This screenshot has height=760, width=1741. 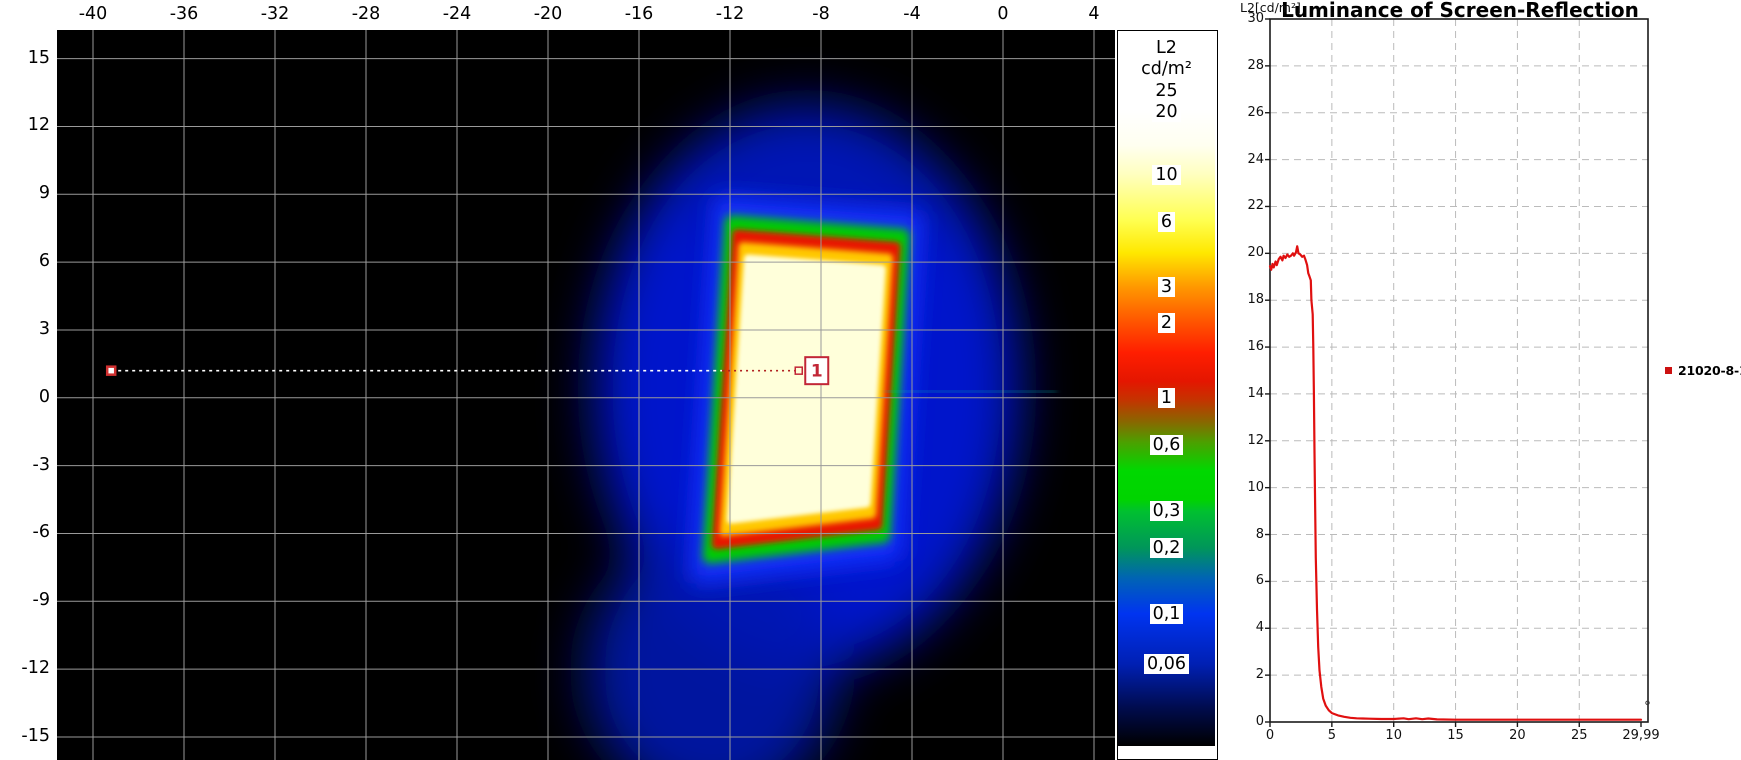 What do you see at coordinates (1255, 487) in the screenshot?
I see `chart-y-tick-label: 10` at bounding box center [1255, 487].